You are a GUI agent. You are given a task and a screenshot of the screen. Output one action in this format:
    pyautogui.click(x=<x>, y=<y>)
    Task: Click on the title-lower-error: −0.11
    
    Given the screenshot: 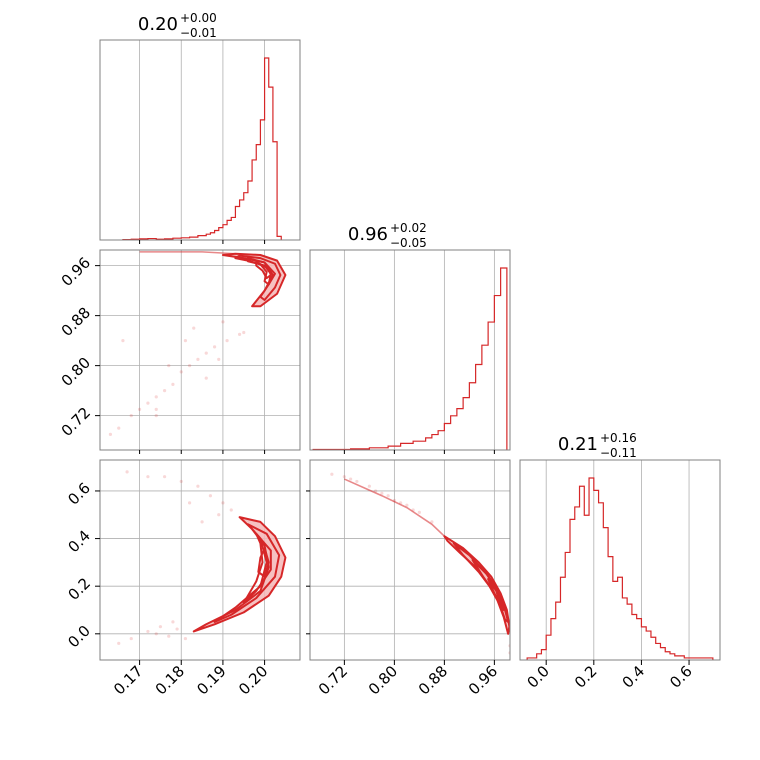 What is the action you would take?
    pyautogui.click(x=618, y=453)
    